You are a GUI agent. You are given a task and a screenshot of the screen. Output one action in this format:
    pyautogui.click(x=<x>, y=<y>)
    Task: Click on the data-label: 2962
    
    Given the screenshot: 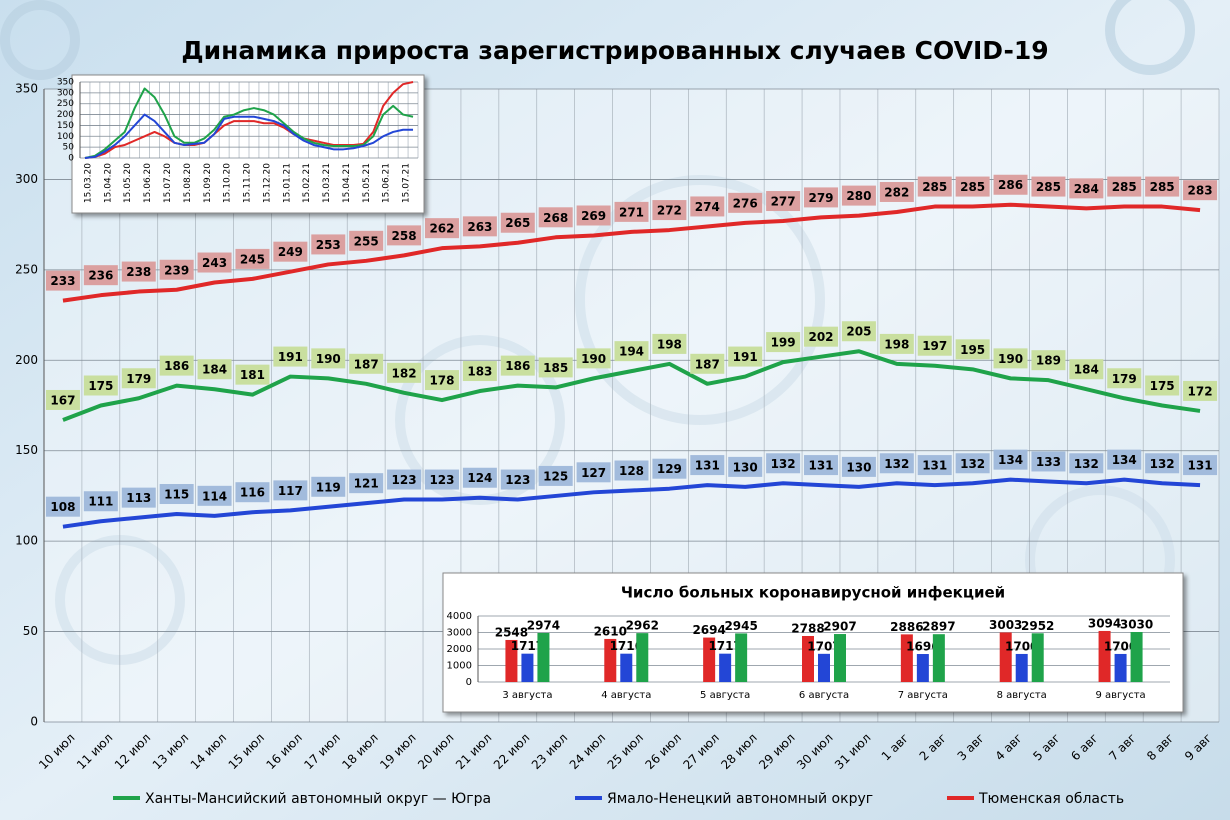 What is the action you would take?
    pyautogui.click(x=642, y=626)
    